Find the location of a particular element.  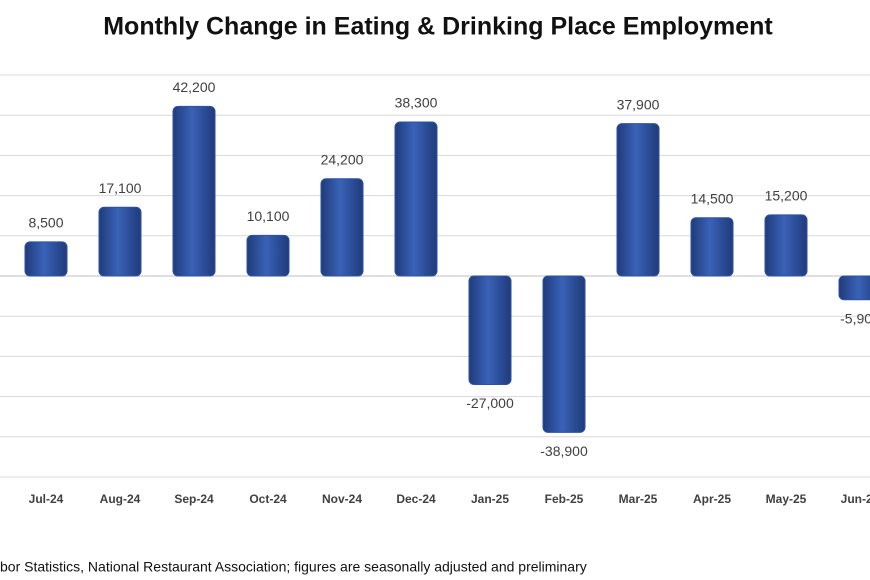

value-label: -38,900 is located at coordinates (564, 451).